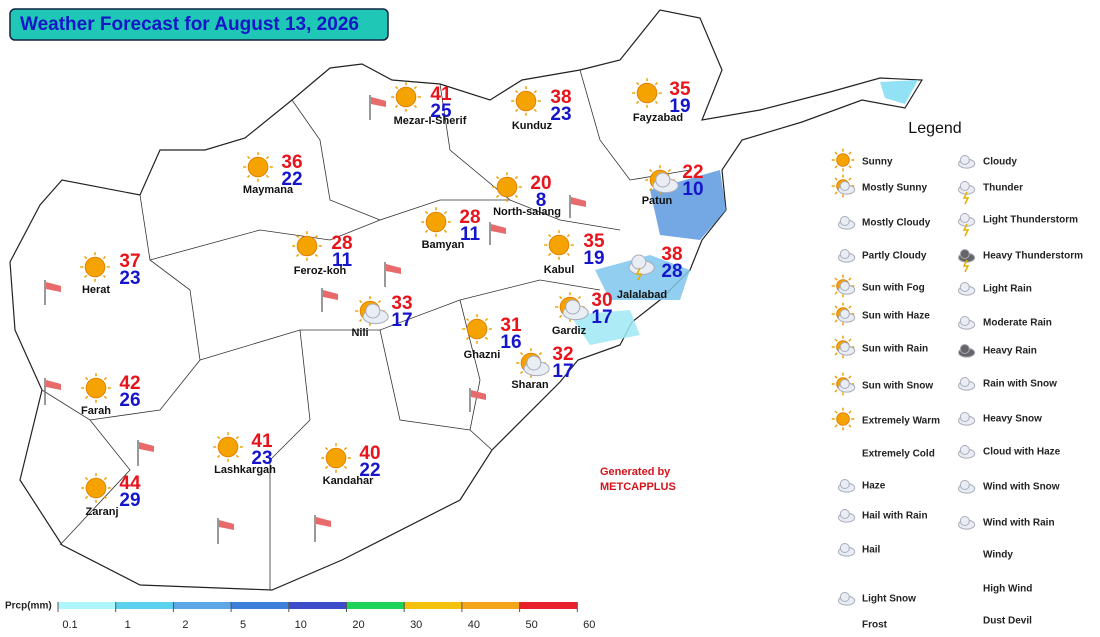 The height and width of the screenshot is (637, 1100). What do you see at coordinates (895, 349) in the screenshot?
I see `legend-label: Sun with Rain` at bounding box center [895, 349].